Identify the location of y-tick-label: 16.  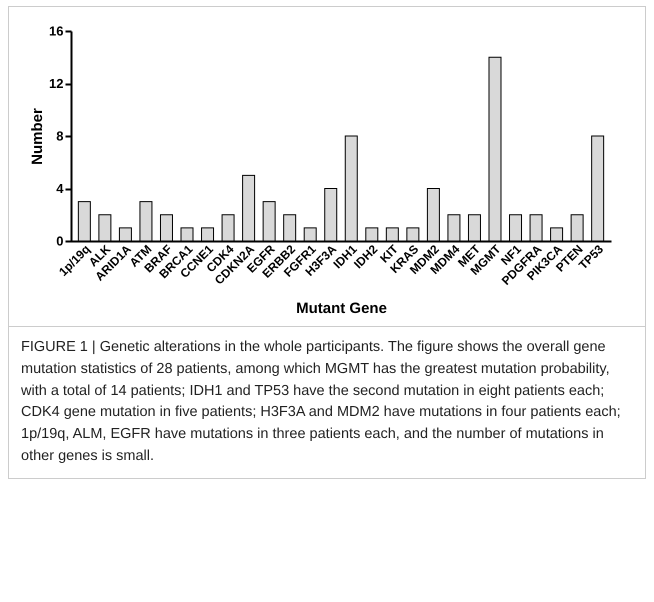
(56, 31).